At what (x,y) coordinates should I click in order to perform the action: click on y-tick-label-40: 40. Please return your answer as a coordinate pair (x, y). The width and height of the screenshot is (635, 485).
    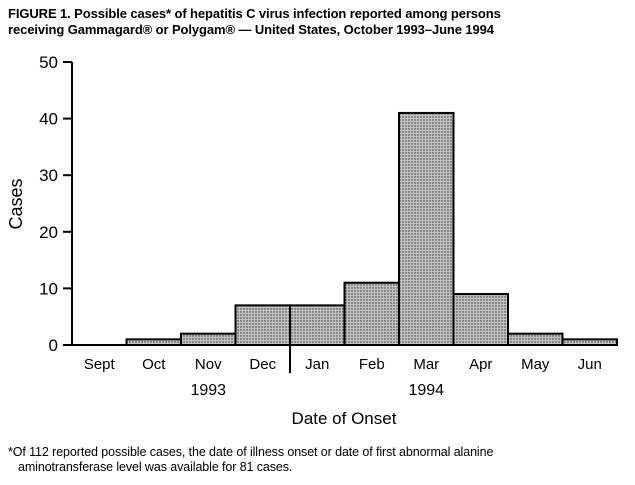
    Looking at the image, I should click on (48, 119).